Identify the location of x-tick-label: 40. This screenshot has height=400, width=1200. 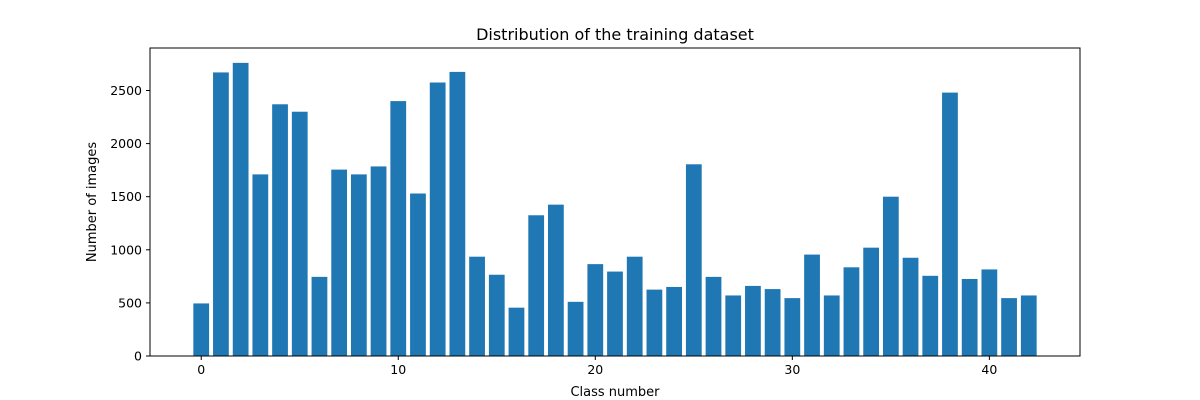
(989, 369).